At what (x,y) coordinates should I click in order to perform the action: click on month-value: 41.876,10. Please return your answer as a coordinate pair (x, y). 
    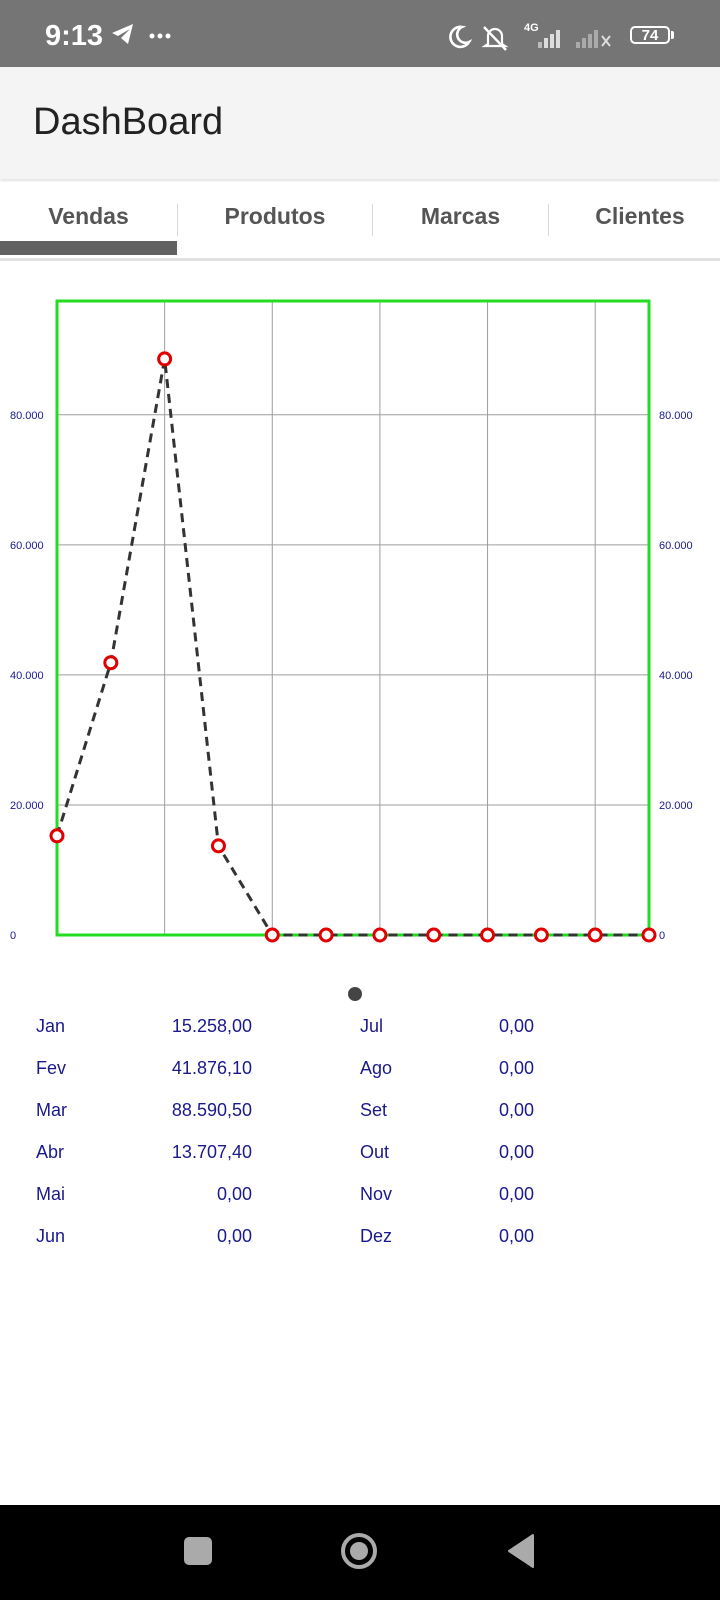
    Looking at the image, I should click on (211, 1068).